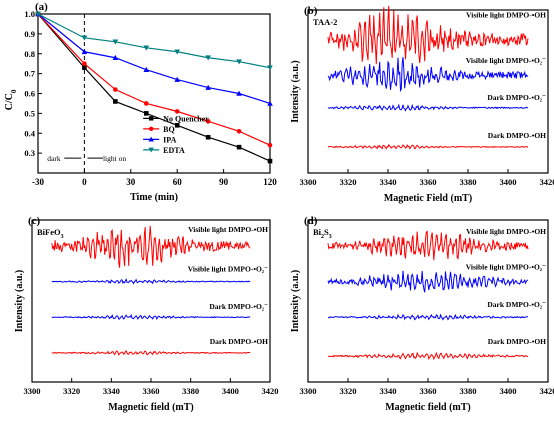 Image resolution: width=554 pixels, height=421 pixels. I want to click on annotation-light: light on, so click(114, 158).